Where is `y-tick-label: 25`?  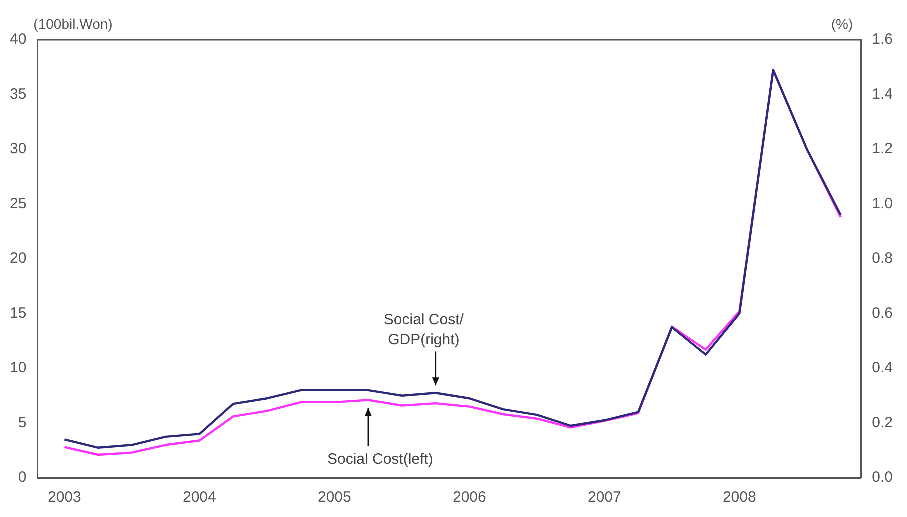 y-tick-label: 25 is located at coordinates (18, 203).